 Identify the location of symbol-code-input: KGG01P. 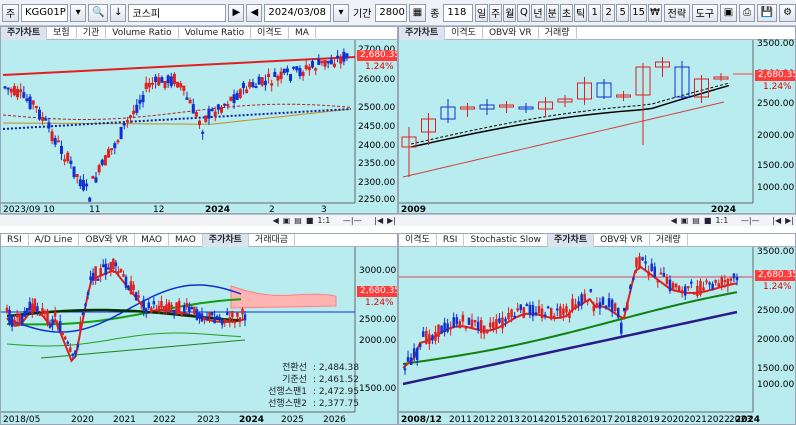
(45, 12).